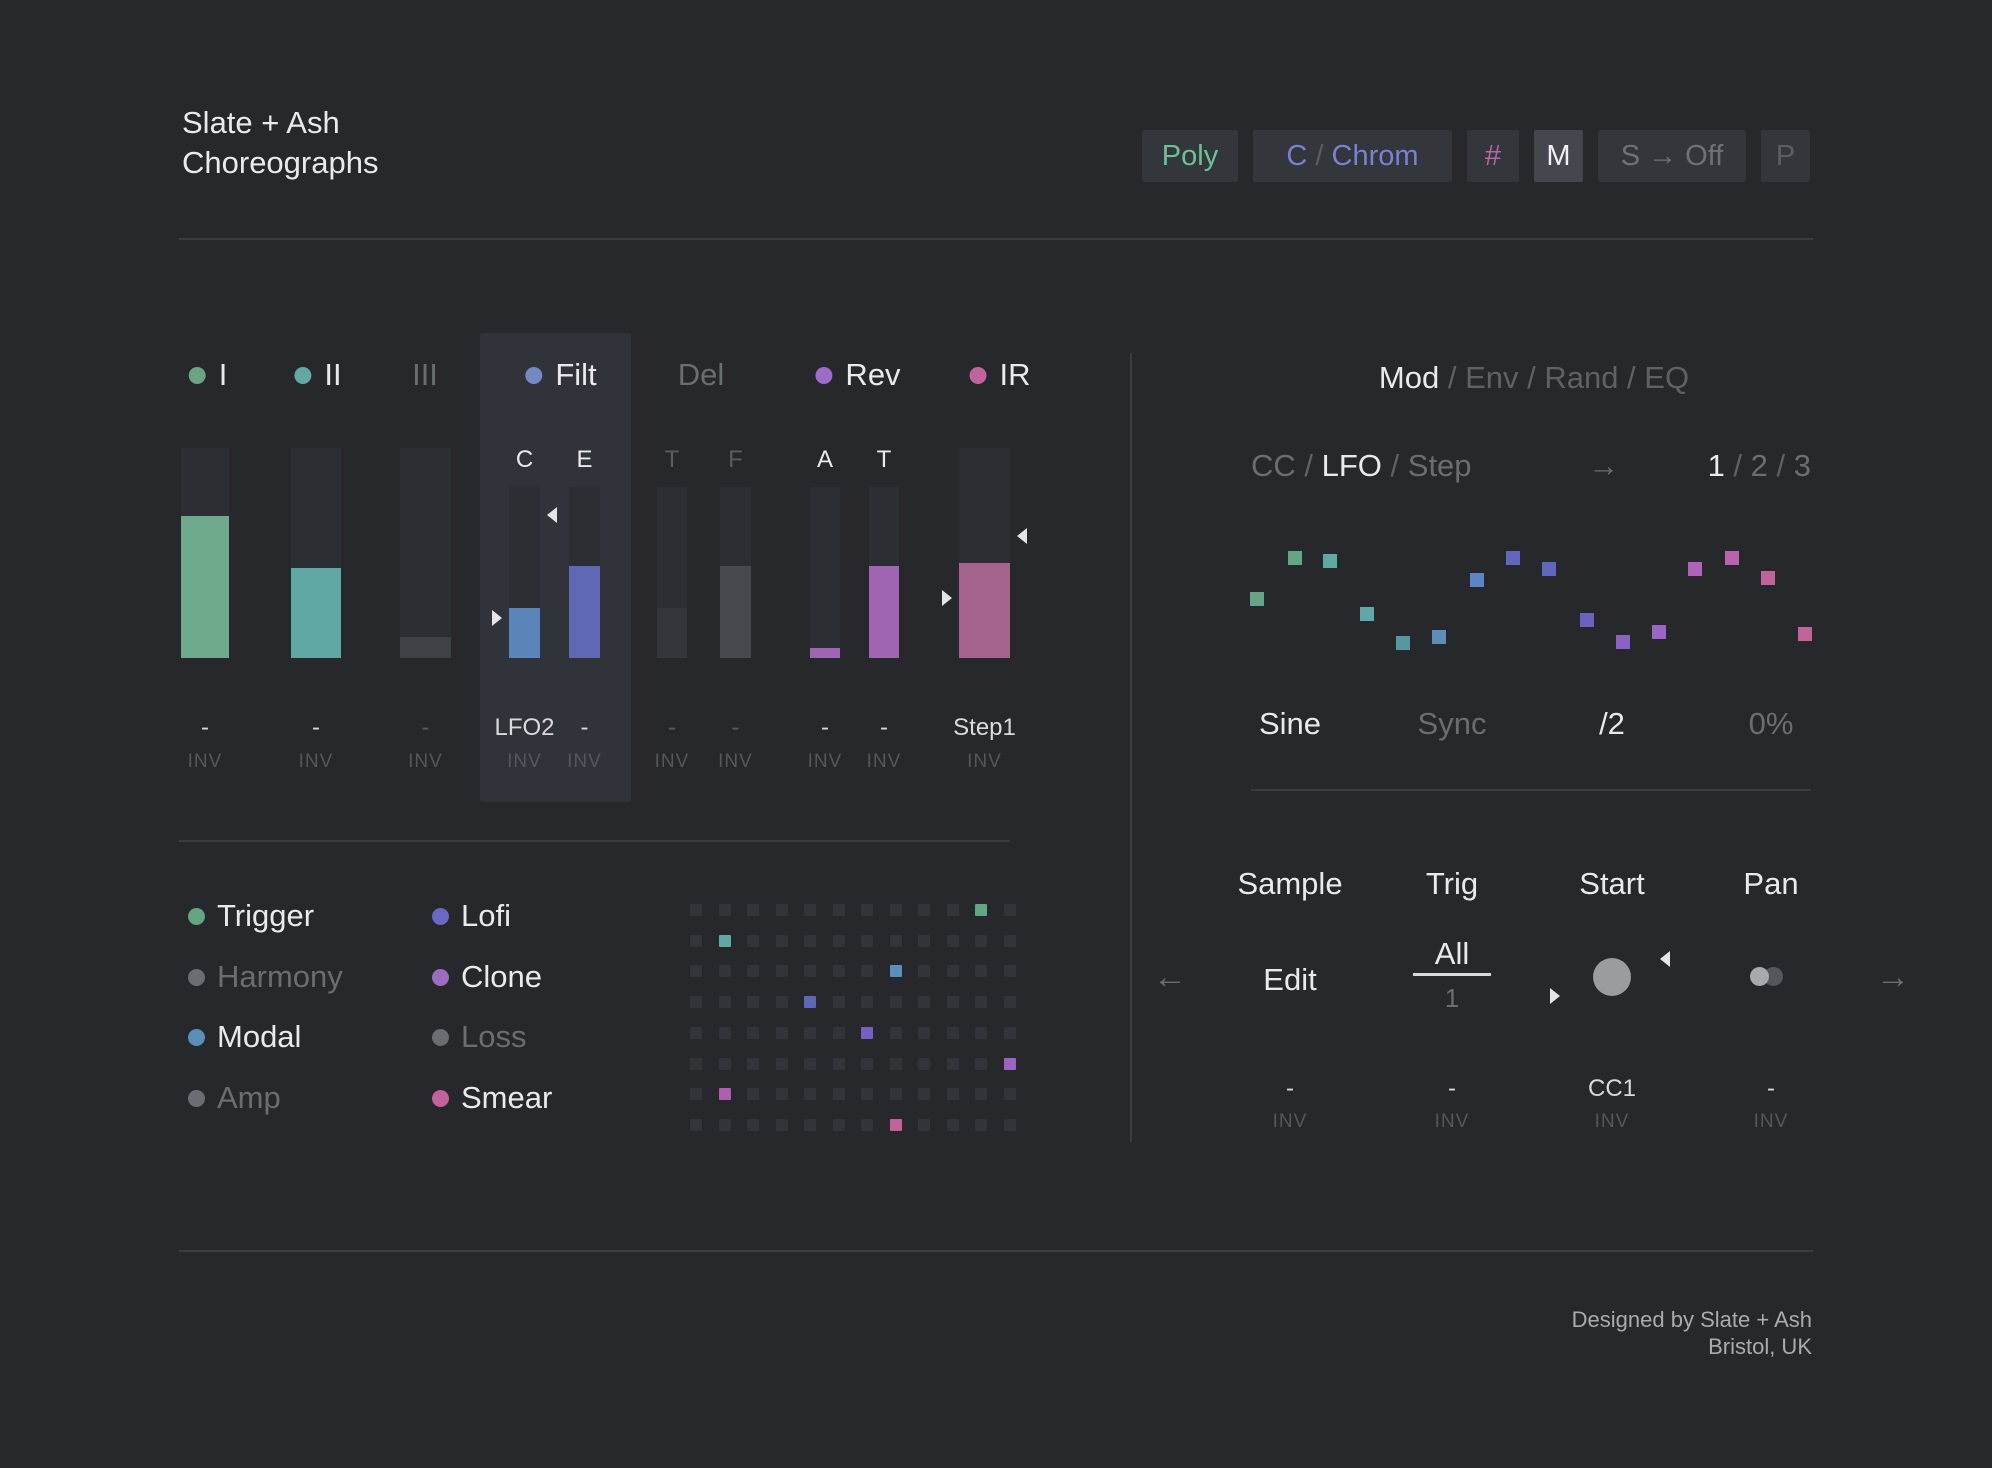 The height and width of the screenshot is (1468, 1992). I want to click on channel-tab-filt: Filt, so click(561, 375).